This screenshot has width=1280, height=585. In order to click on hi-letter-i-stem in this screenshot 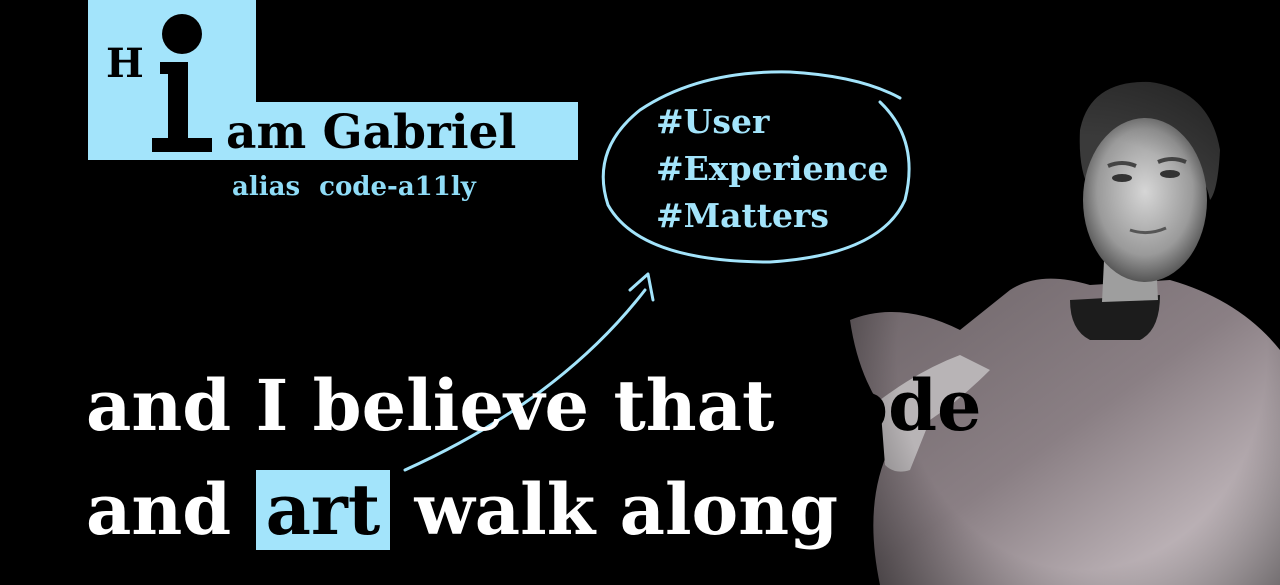, I will do `click(178, 104)`.